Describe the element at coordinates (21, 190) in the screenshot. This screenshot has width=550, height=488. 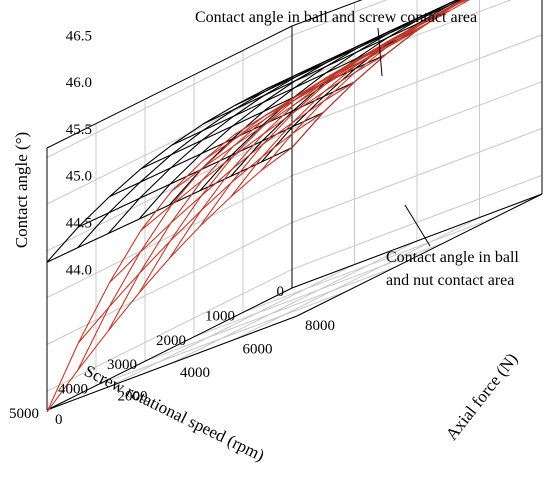
I see `z-axis-title: Contact angle (°)` at that location.